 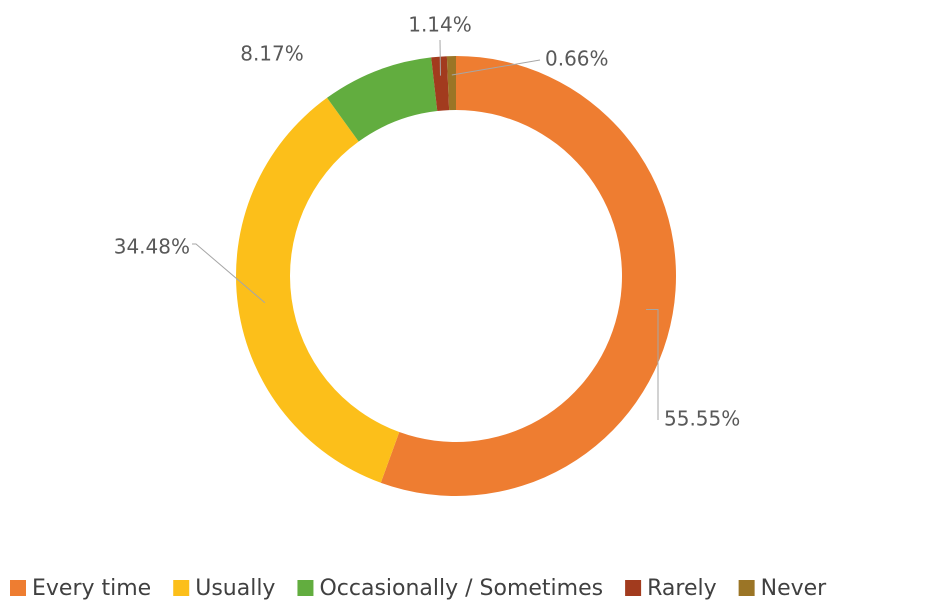 I want to click on data-label: 8.17%, so click(x=272, y=54).